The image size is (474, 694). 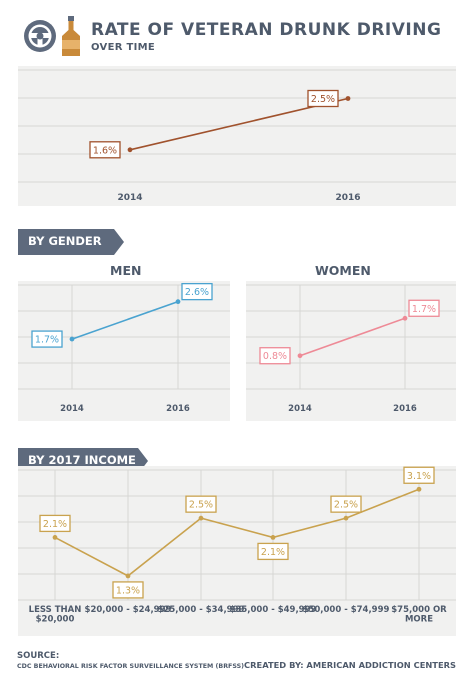 What do you see at coordinates (125, 320) in the screenshot?
I see `series-line-men` at bounding box center [125, 320].